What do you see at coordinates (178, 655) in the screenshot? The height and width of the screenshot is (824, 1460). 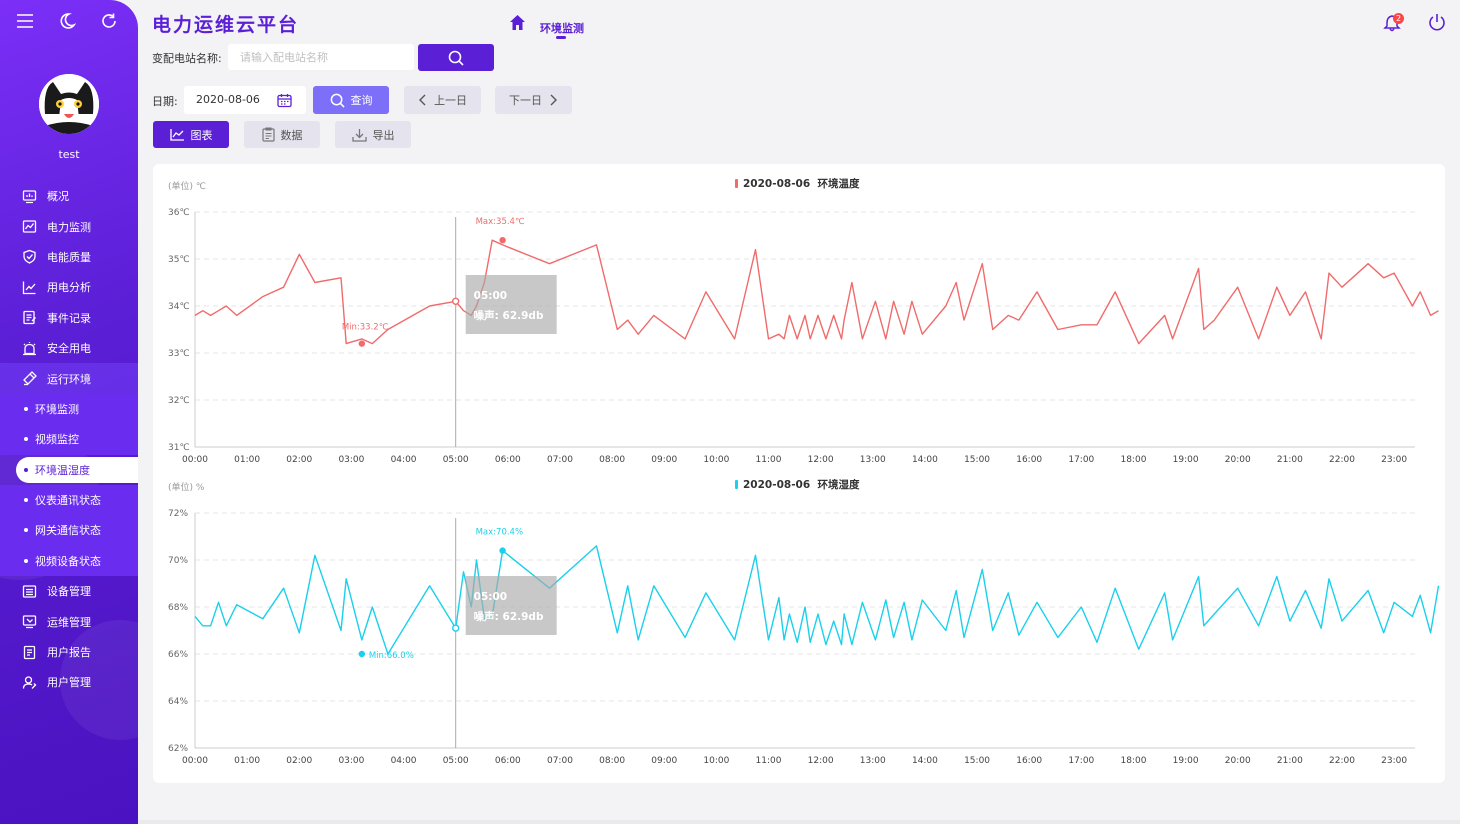 I see `y-tick-label: 66%` at bounding box center [178, 655].